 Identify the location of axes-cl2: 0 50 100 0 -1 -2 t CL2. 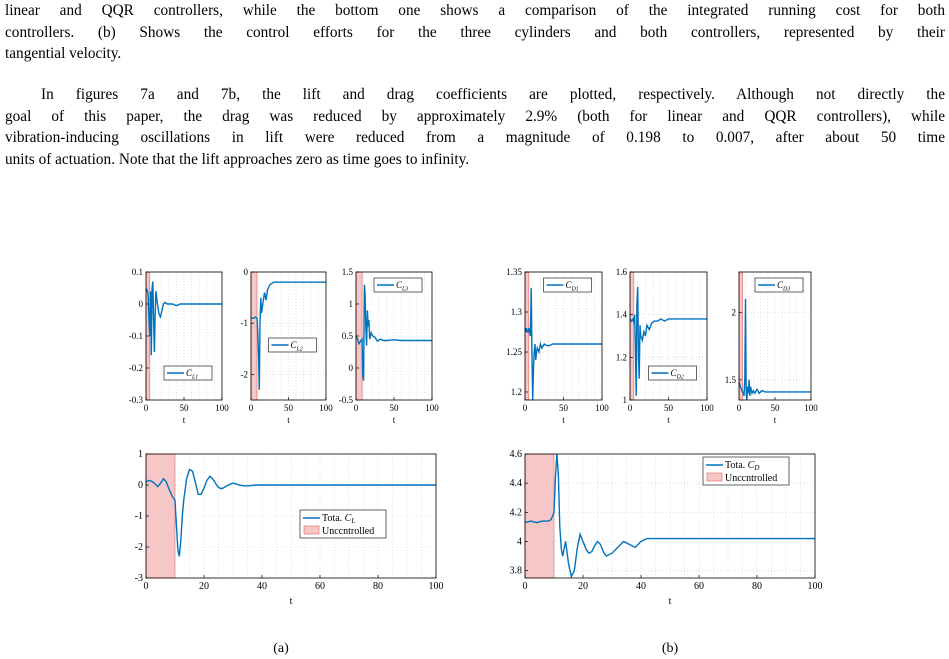
(287, 346).